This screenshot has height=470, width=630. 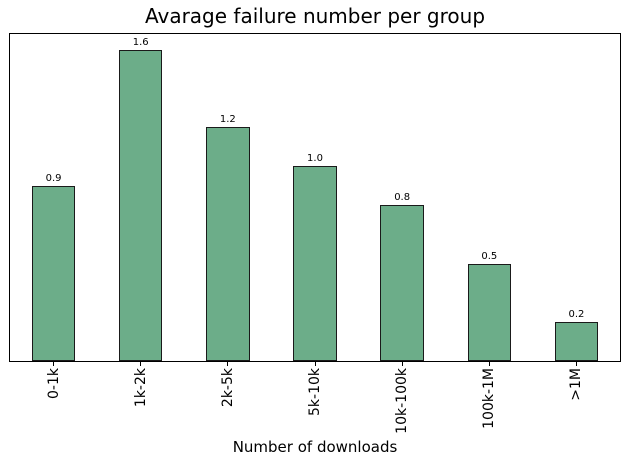 I want to click on x-axis-tick-label: >1M, so click(x=576, y=384).